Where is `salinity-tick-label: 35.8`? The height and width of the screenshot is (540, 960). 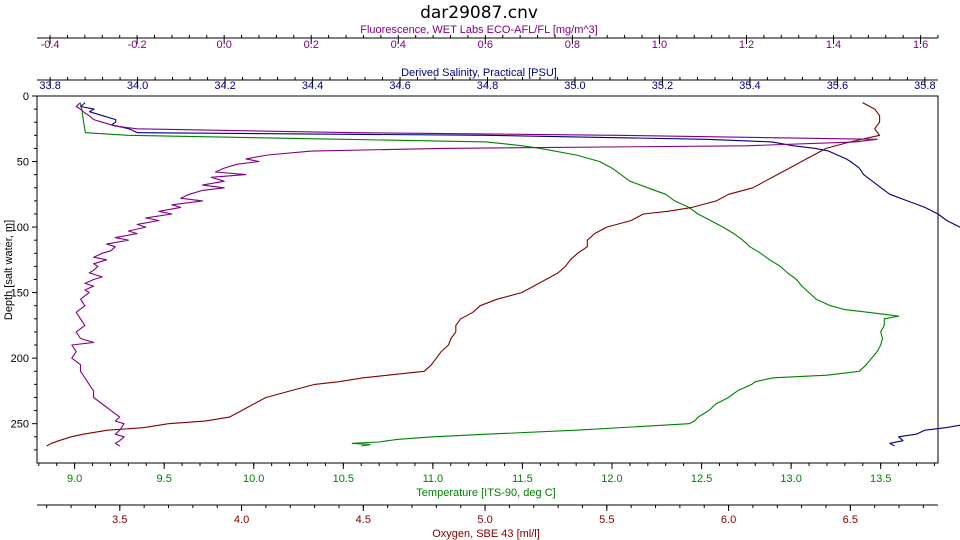
salinity-tick-label: 35.8 is located at coordinates (924, 86).